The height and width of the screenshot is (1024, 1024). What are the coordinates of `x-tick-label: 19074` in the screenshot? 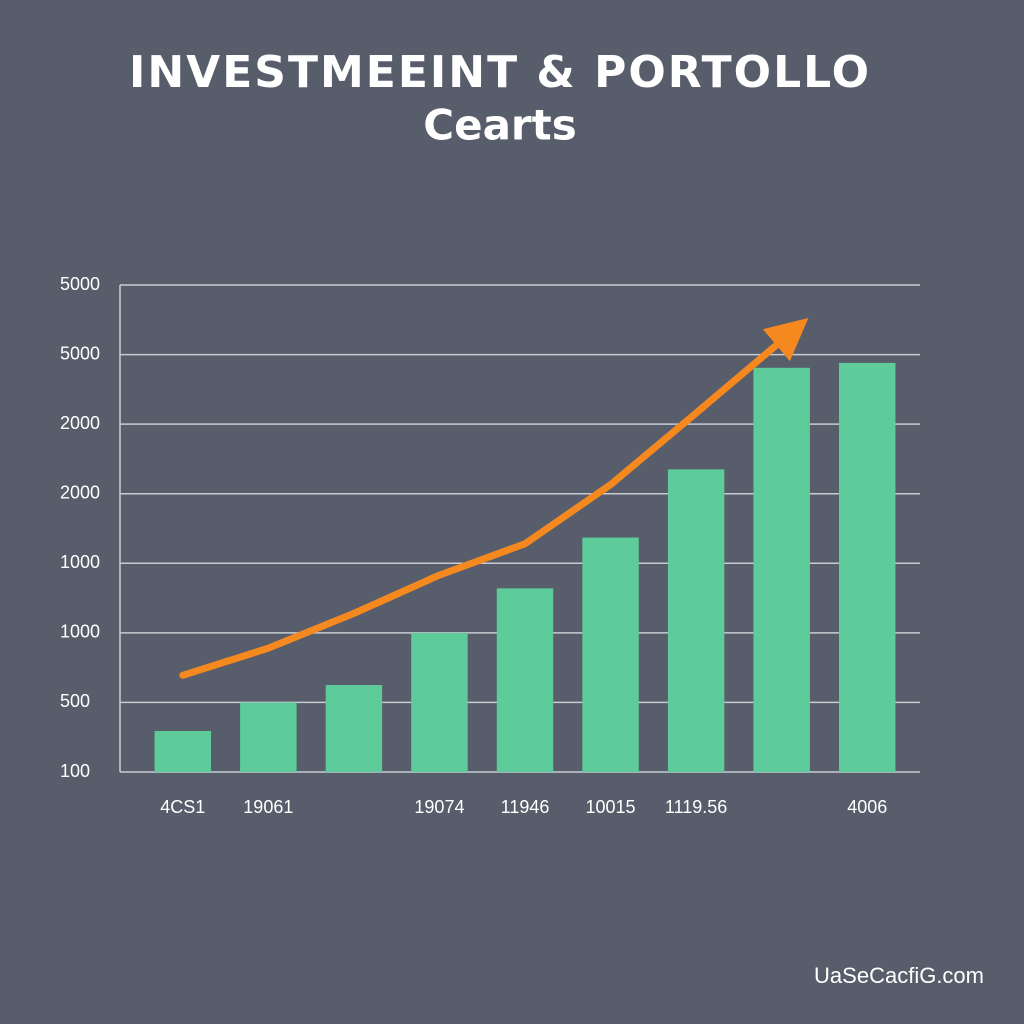 It's located at (439, 807).